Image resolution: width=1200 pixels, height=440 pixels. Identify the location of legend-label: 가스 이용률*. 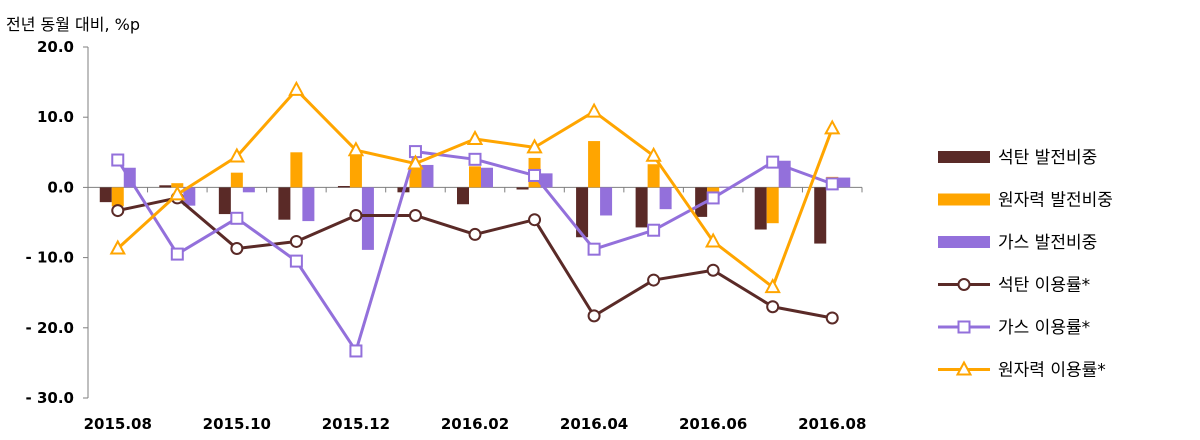
(1044, 328).